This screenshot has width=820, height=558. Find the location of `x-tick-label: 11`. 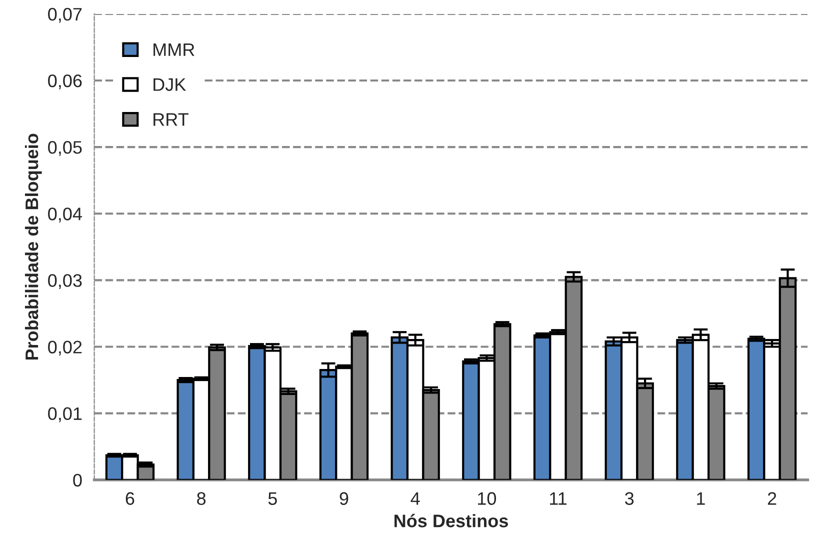

x-tick-label: 11 is located at coordinates (558, 498).